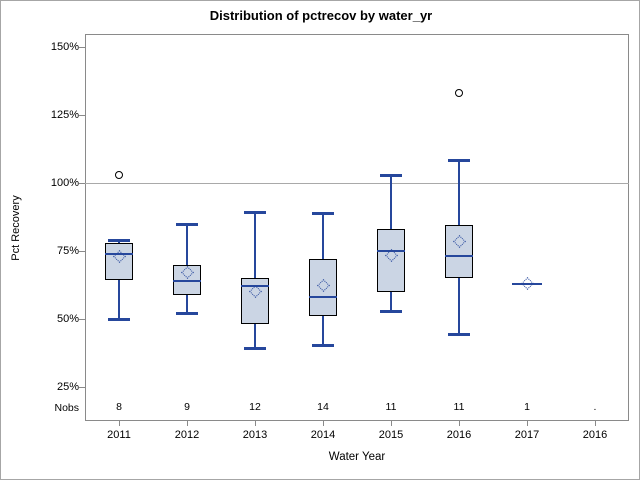  I want to click on y-axis-title: Pct Recovery, so click(16, 227).